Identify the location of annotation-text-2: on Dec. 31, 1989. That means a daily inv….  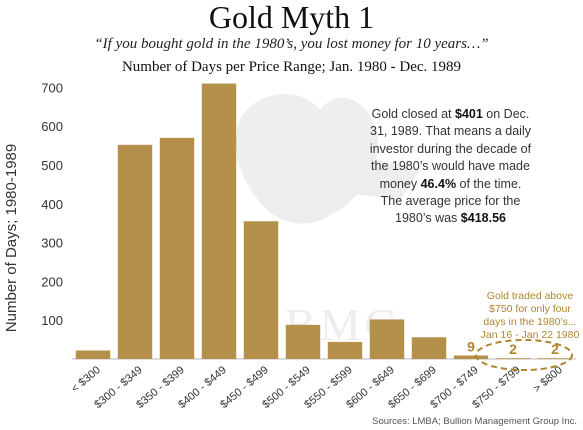
(450, 149).